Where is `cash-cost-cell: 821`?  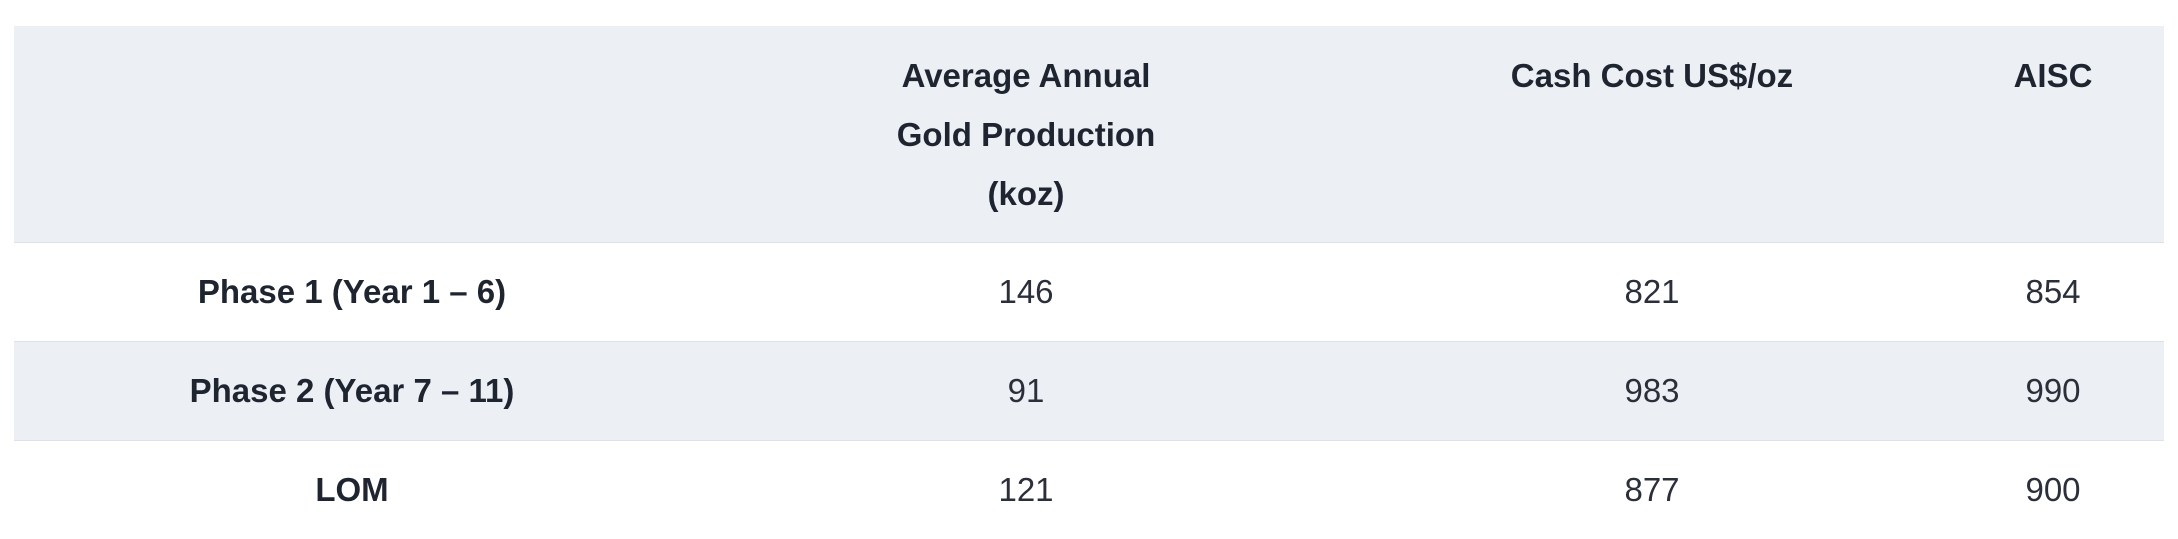
cash-cost-cell: 821 is located at coordinates (1652, 291).